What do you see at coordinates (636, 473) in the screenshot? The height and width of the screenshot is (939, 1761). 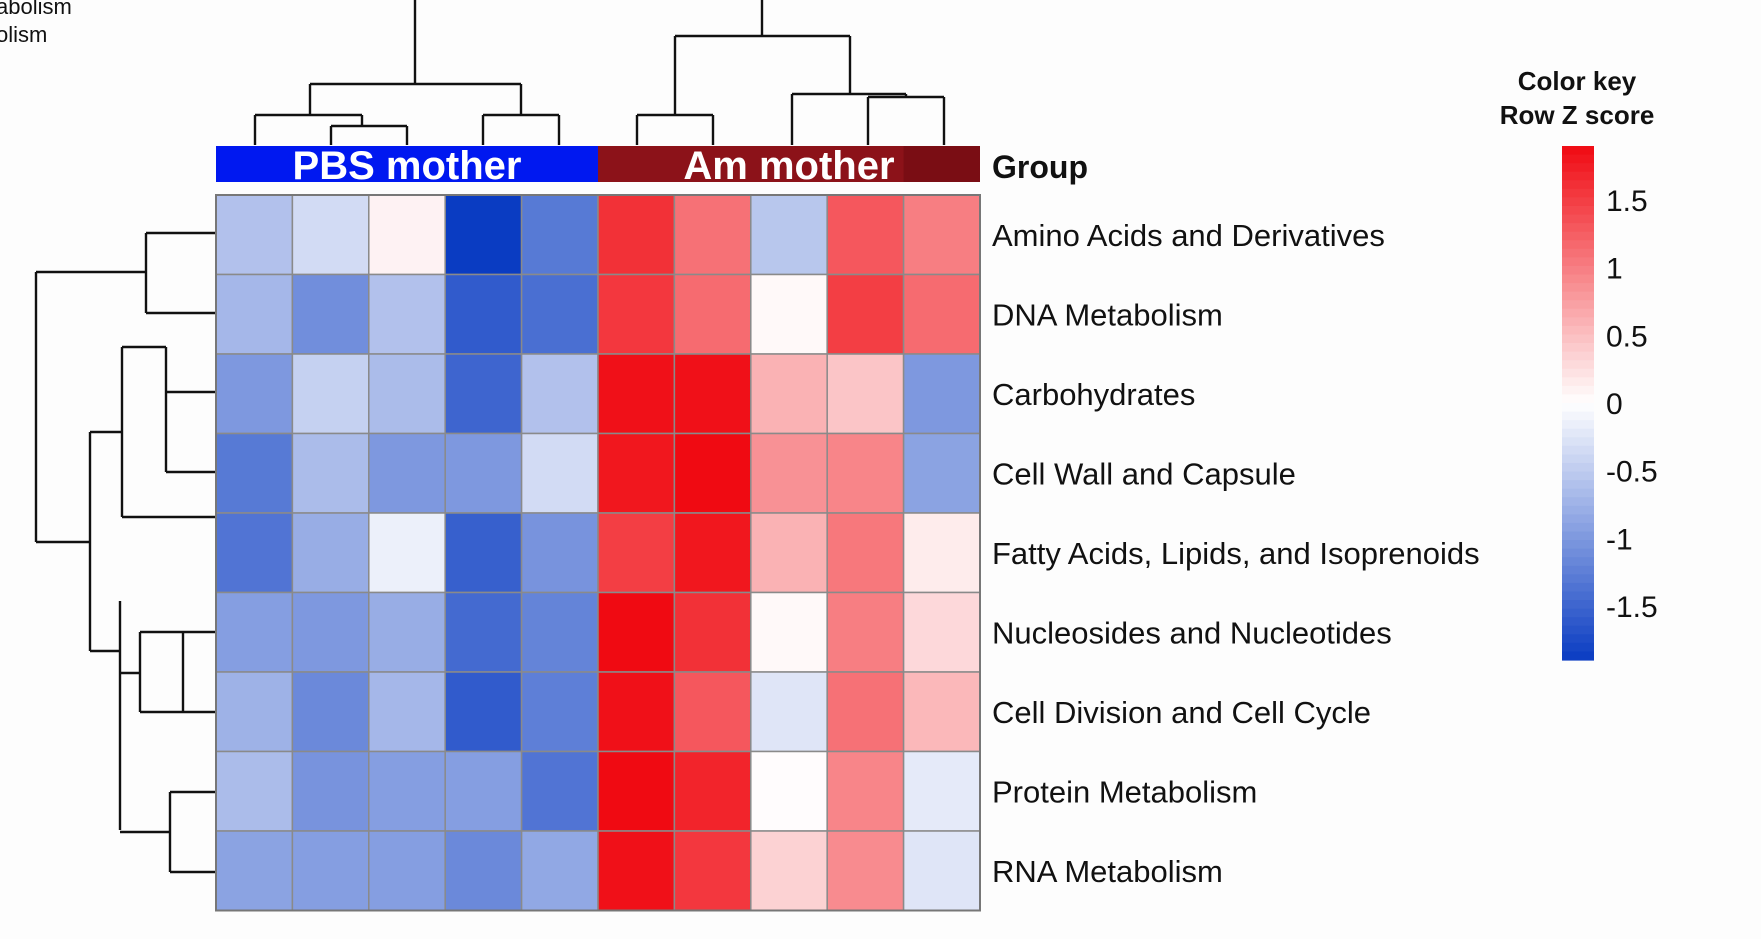 I see `heatmap-cell-r3-c5` at bounding box center [636, 473].